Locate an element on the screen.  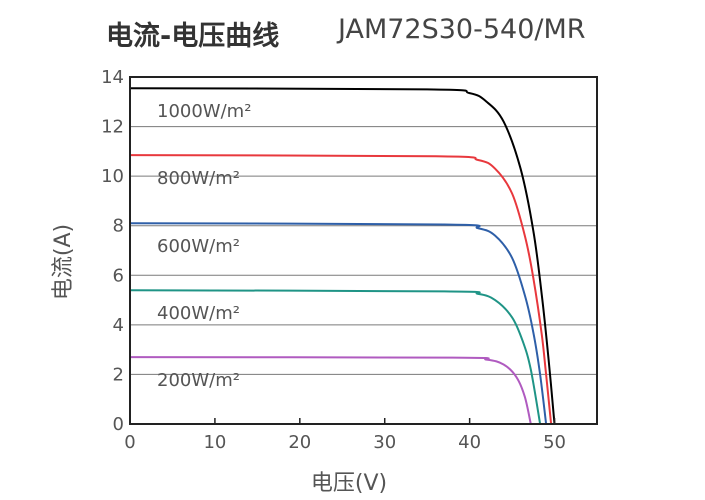
chart-title-row: 电流-电压曲线 JAM72S30-540/MR is located at coordinates (352, 32).